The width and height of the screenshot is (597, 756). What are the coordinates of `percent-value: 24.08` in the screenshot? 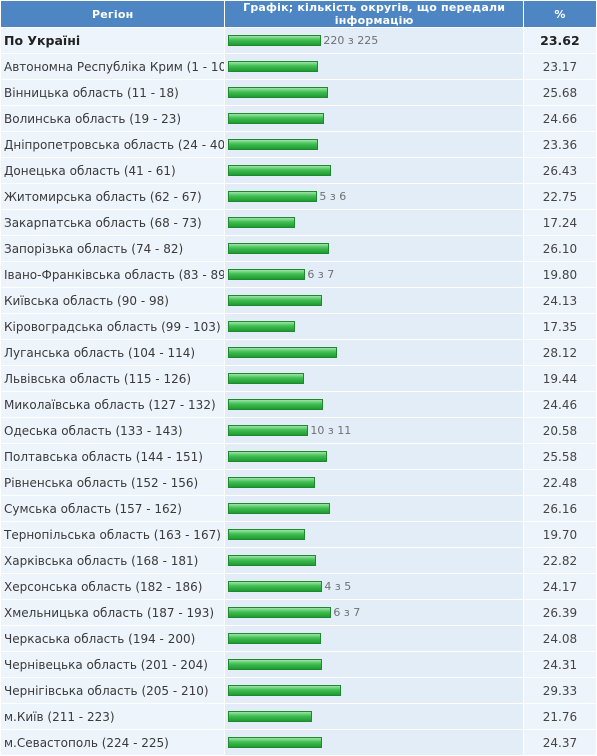 It's located at (559, 638).